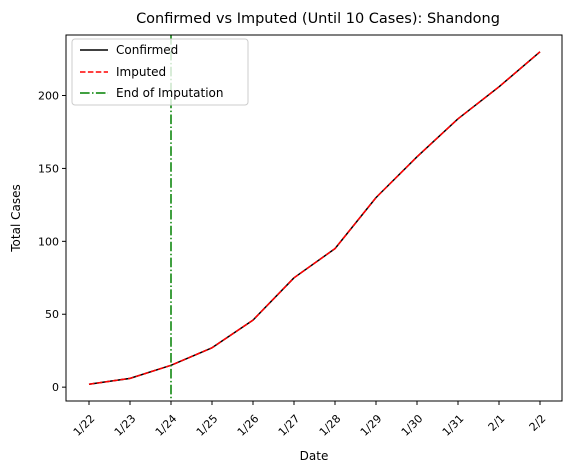  I want to click on legend-box, so click(160, 72).